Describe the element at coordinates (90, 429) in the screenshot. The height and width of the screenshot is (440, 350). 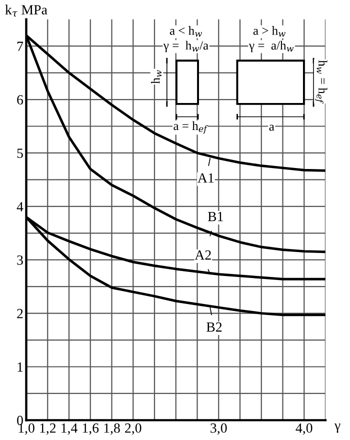
I see `x-tick-label: 1,6` at that location.